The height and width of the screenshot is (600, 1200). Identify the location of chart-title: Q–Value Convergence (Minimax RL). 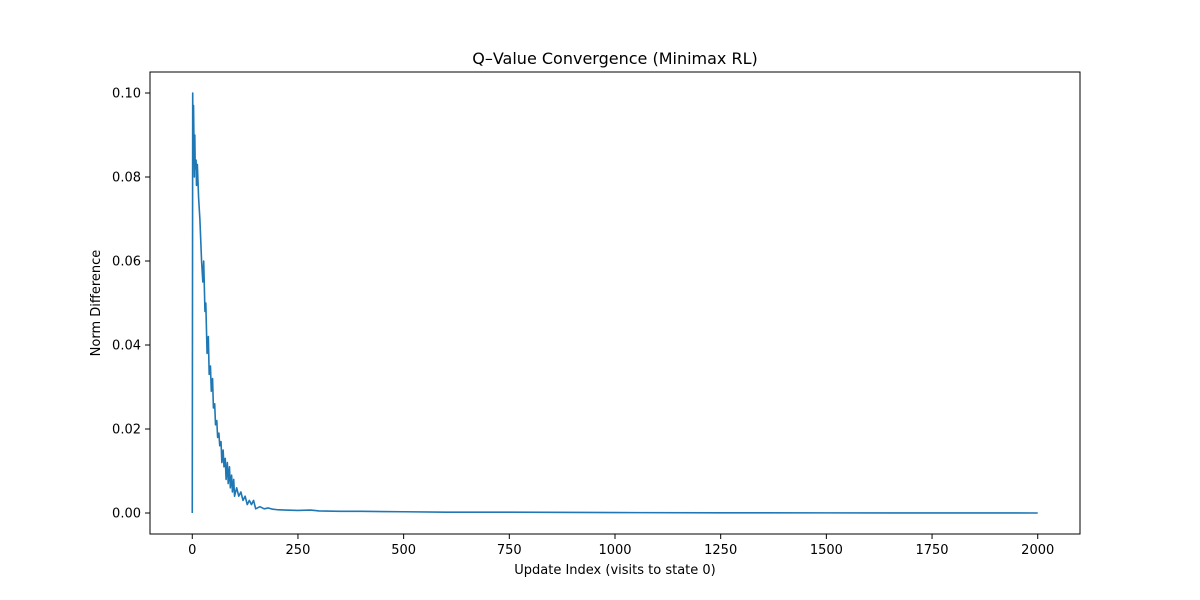
(615, 58).